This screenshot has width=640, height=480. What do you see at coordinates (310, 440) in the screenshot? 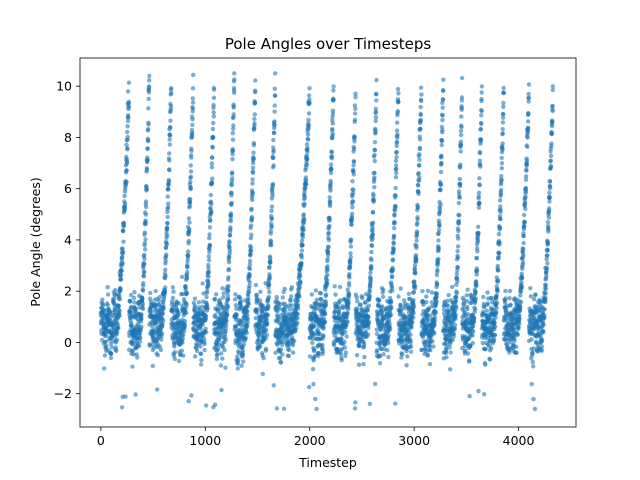
I see `x-tick-label: 2000` at bounding box center [310, 440].